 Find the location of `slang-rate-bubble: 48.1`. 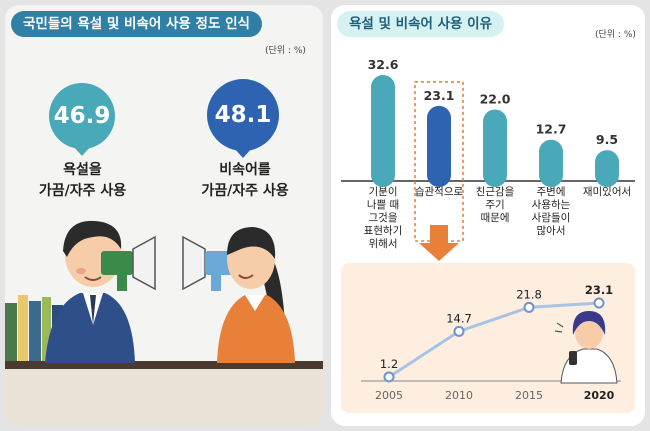

slang-rate-bubble: 48.1 is located at coordinates (243, 115).